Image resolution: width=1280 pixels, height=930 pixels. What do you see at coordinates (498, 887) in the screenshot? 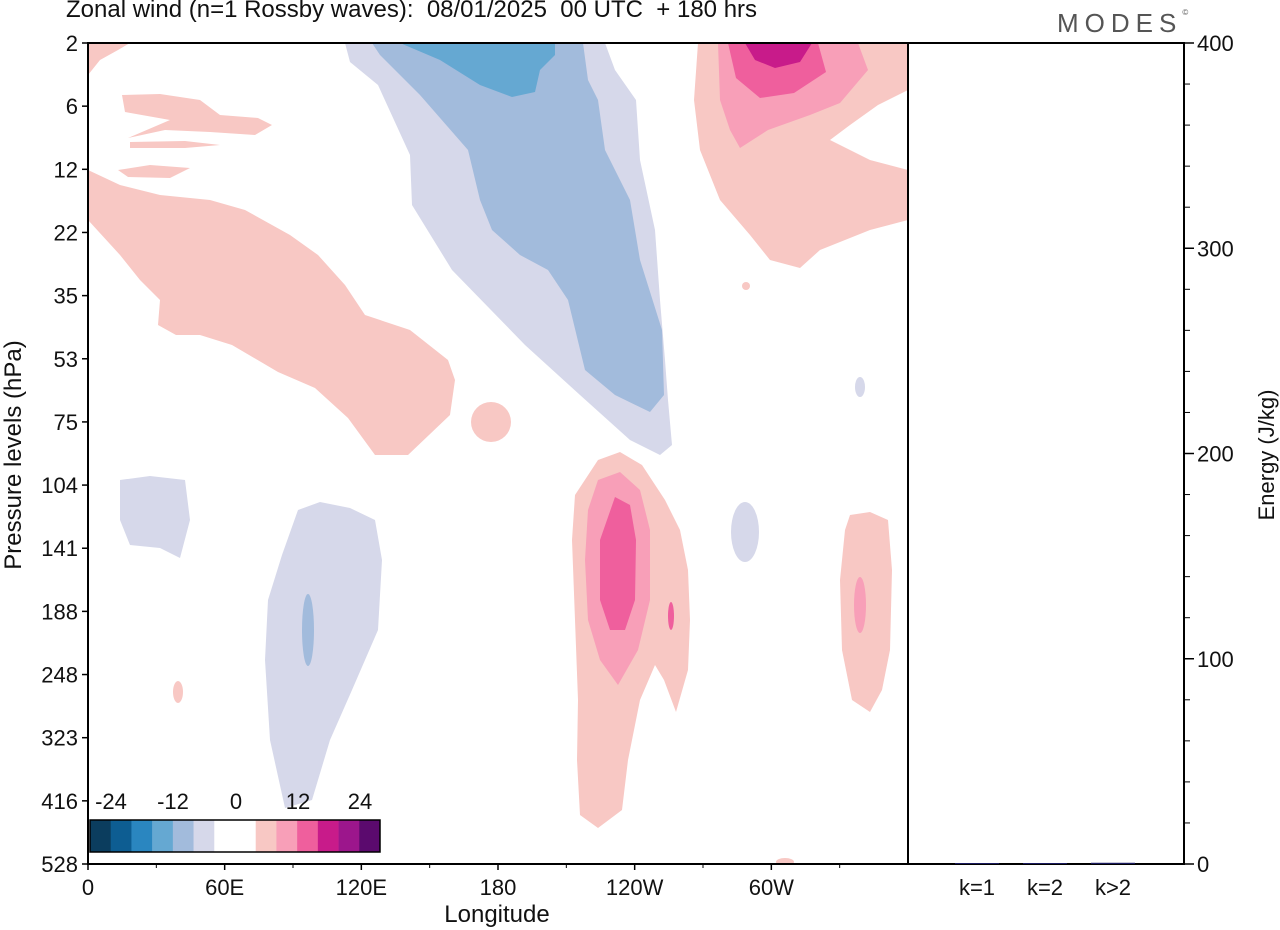
I see `x-tick-label: 180` at bounding box center [498, 887].